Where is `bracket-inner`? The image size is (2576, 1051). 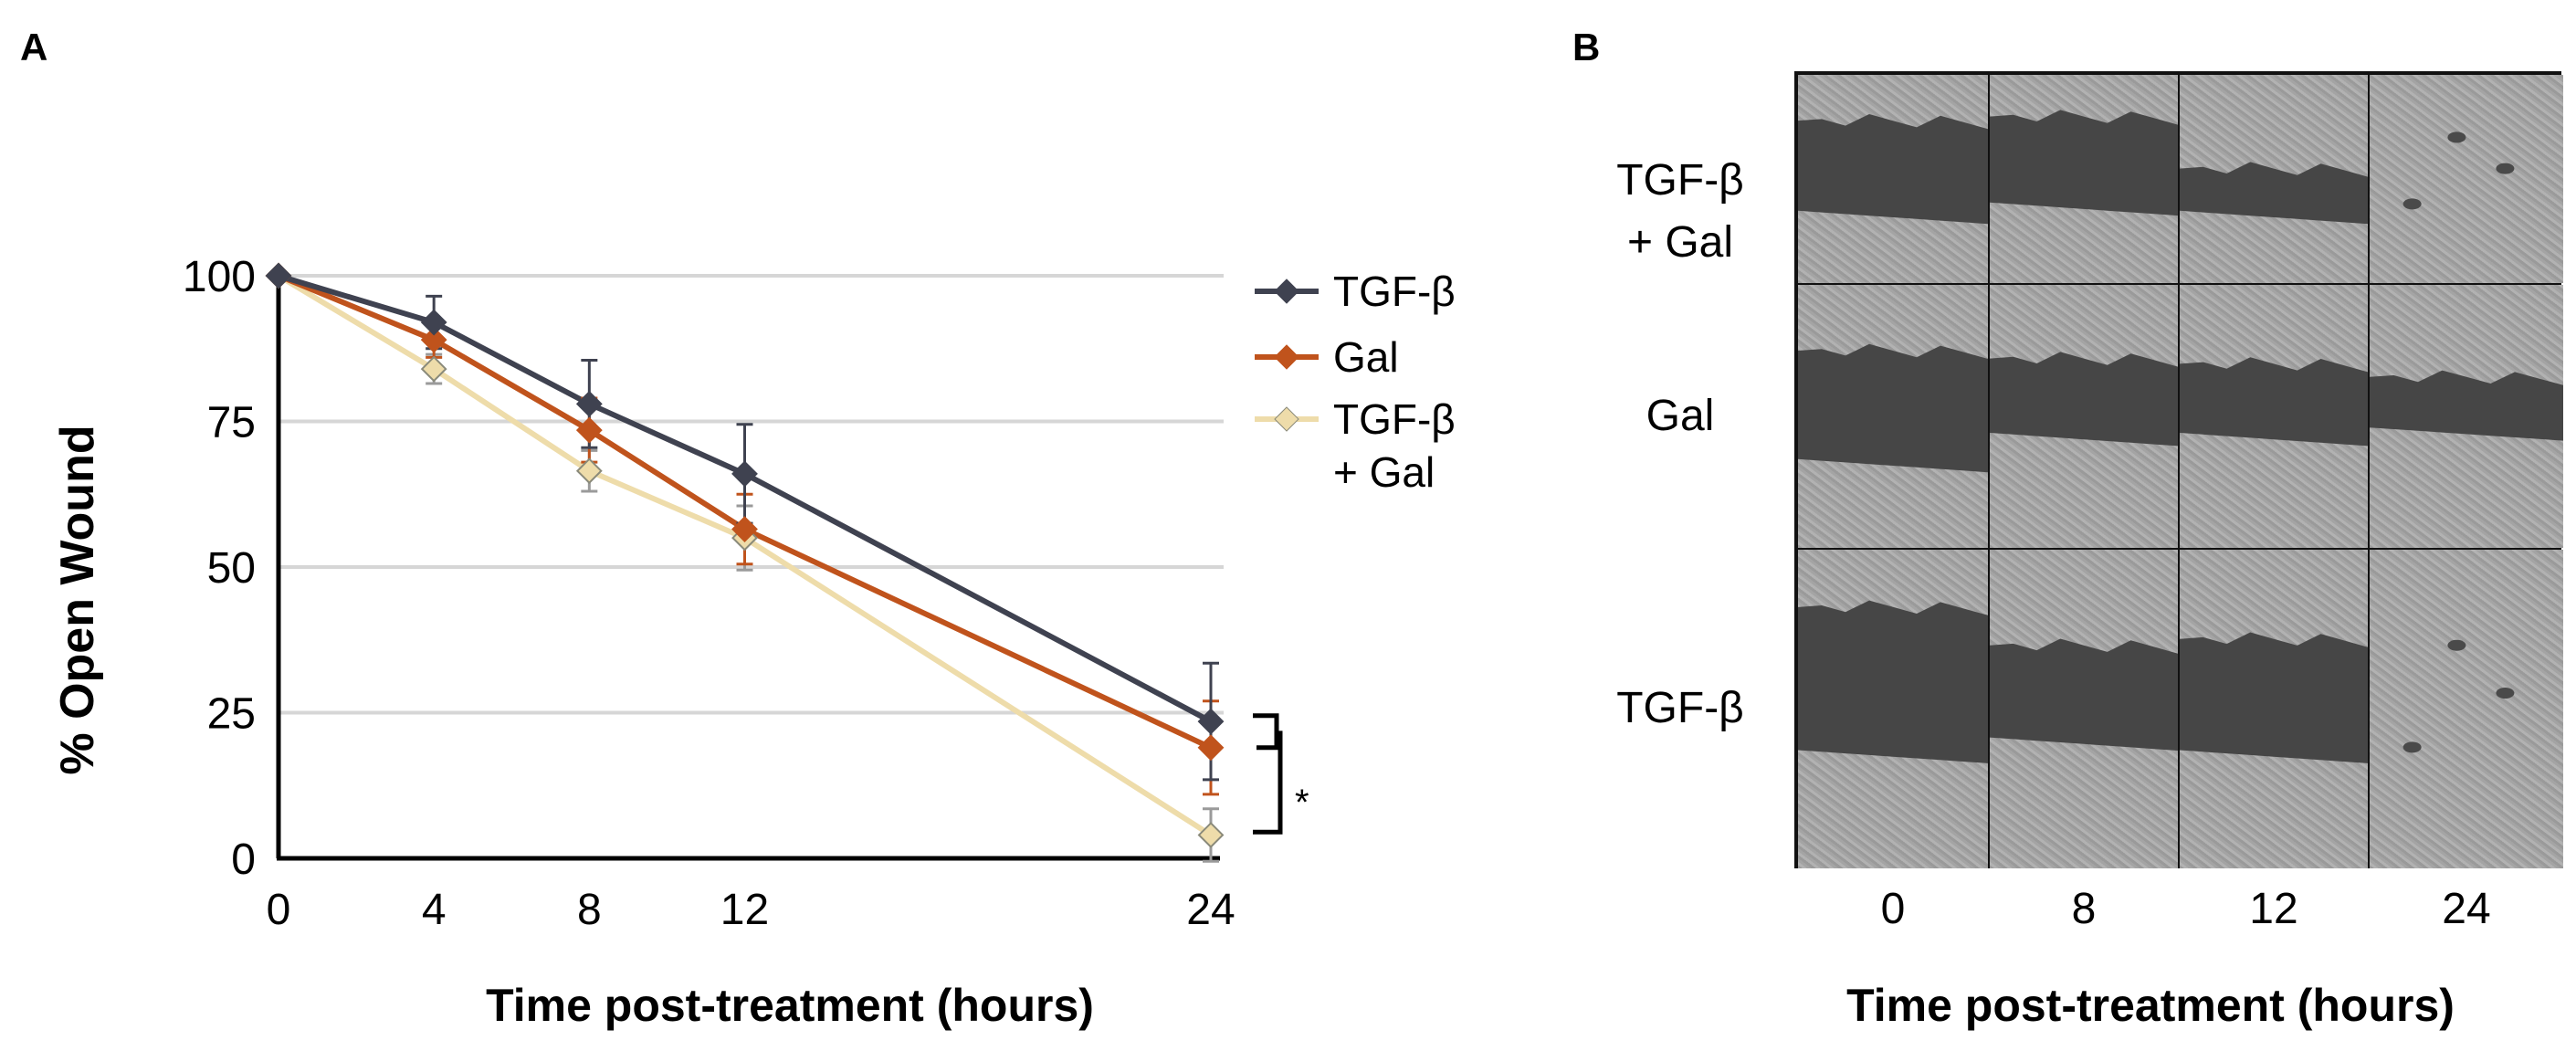 bracket-inner is located at coordinates (1266, 732).